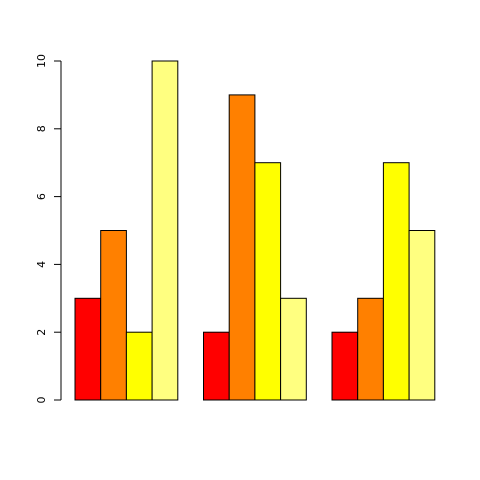 Image resolution: width=480 pixels, height=480 pixels. I want to click on y-tick-label-10: 10, so click(41, 61).